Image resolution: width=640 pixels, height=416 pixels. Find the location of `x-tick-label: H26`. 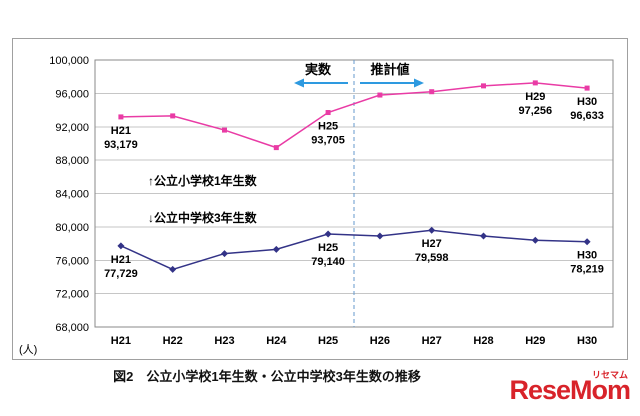

x-tick-label: H26 is located at coordinates (380, 341).